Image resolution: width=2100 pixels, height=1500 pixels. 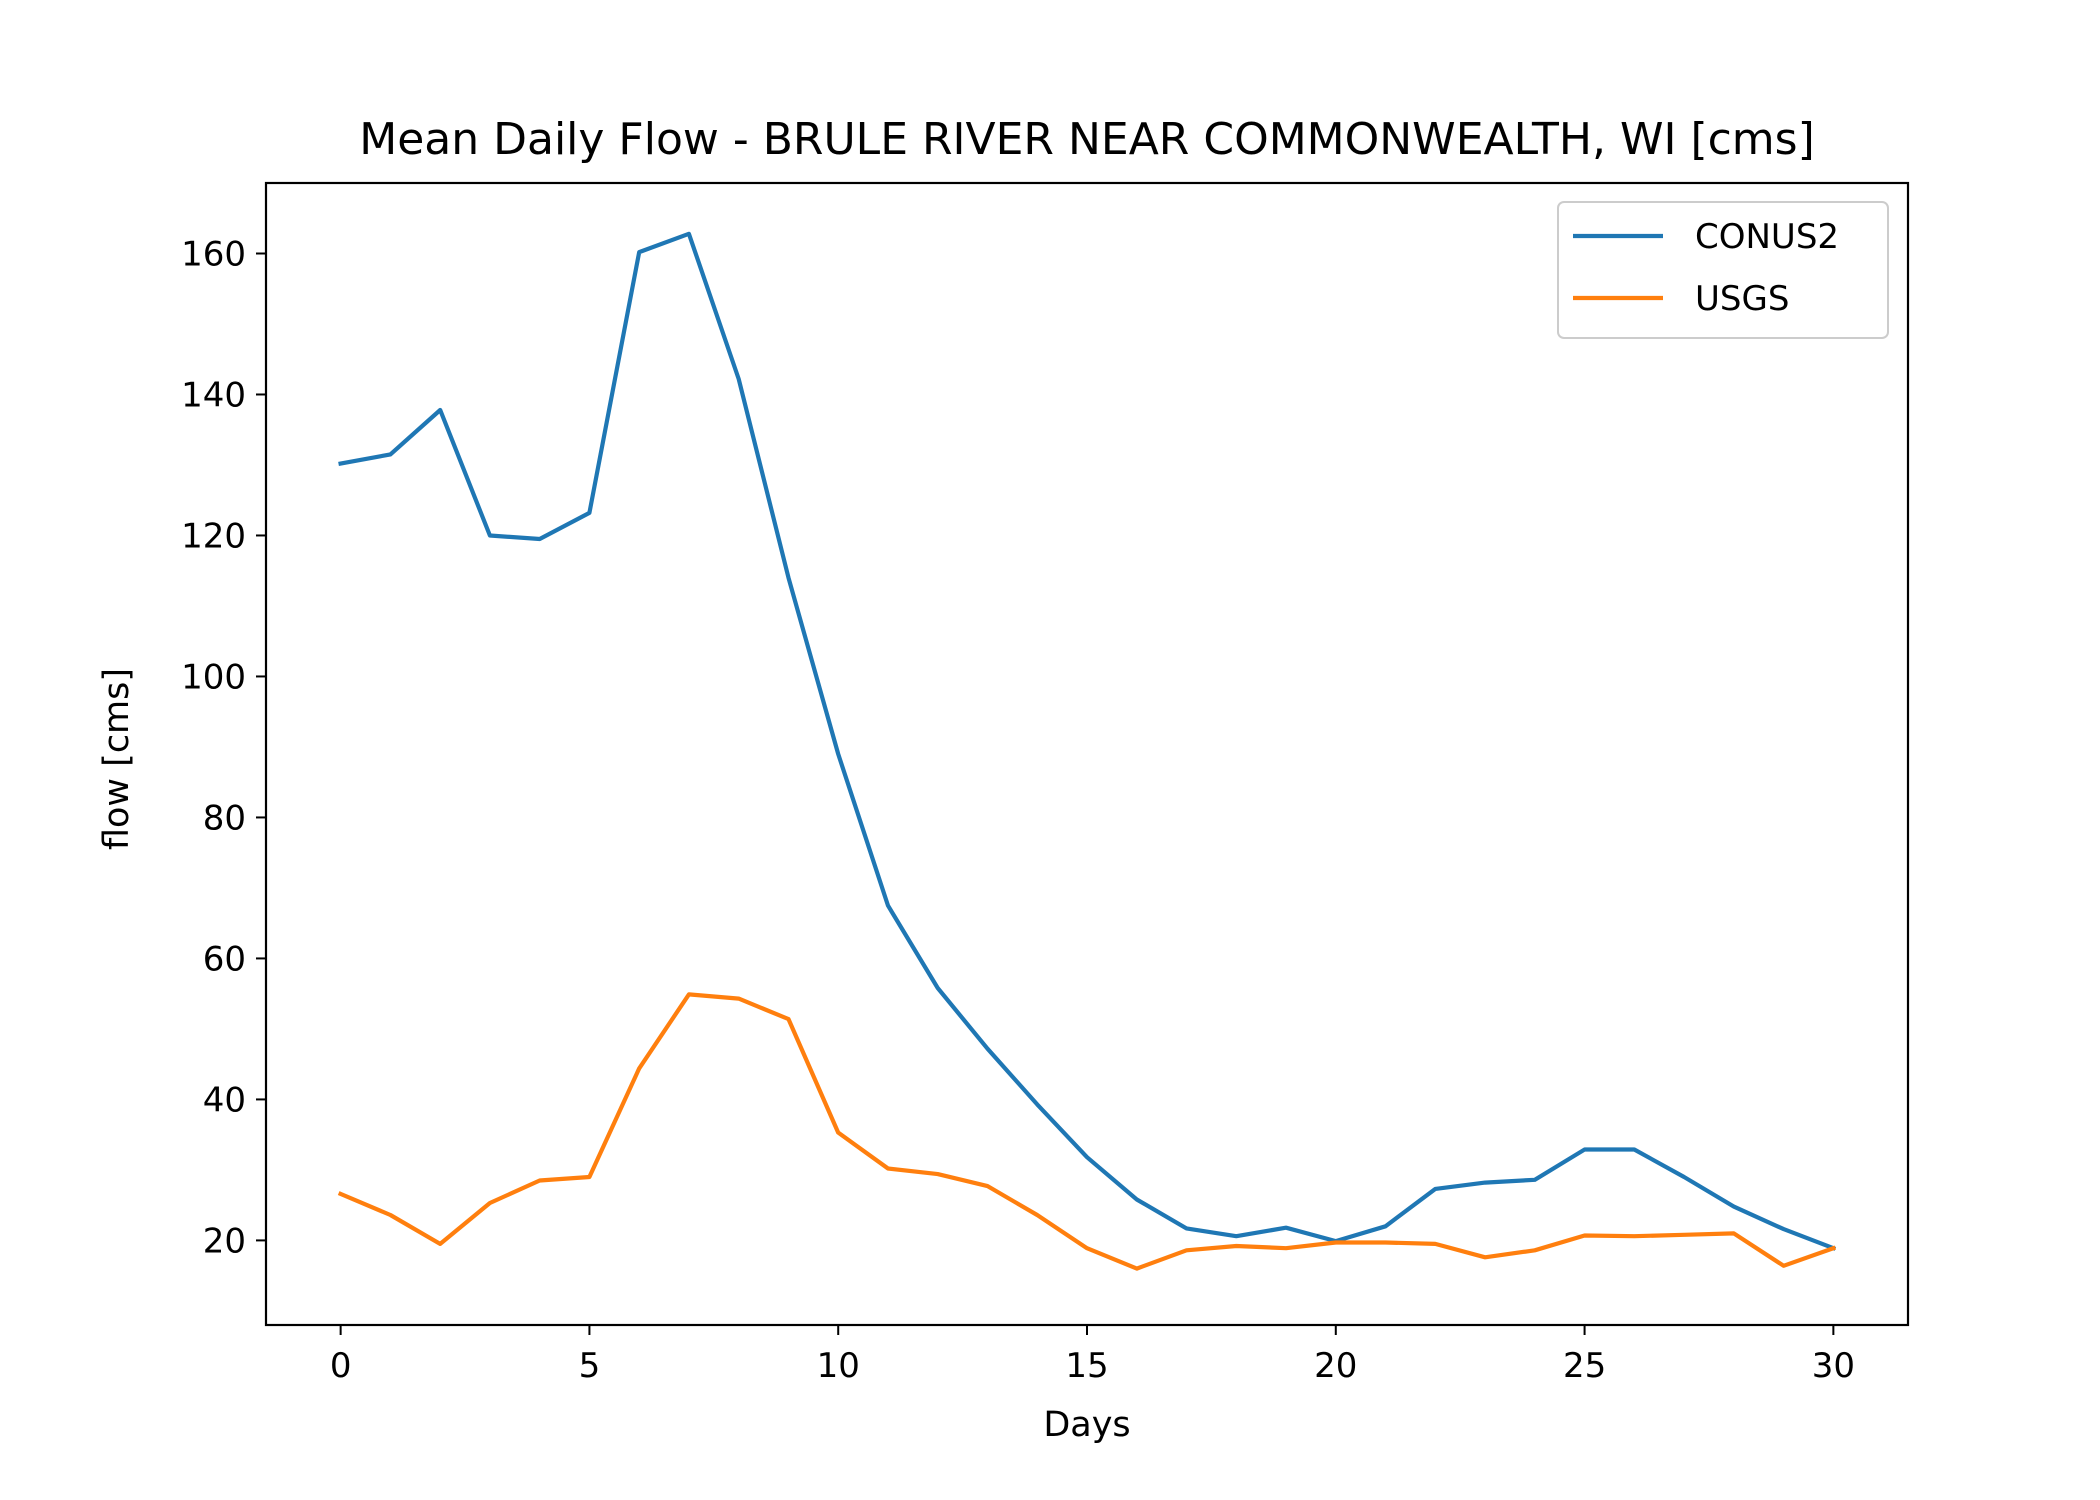 What do you see at coordinates (224, 818) in the screenshot?
I see `y-tick-label: 80` at bounding box center [224, 818].